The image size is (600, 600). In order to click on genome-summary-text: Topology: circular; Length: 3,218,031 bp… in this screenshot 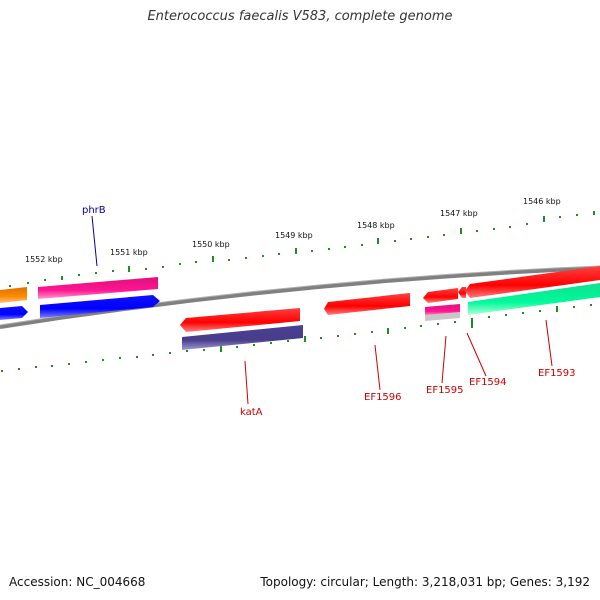, I will do `click(425, 582)`.